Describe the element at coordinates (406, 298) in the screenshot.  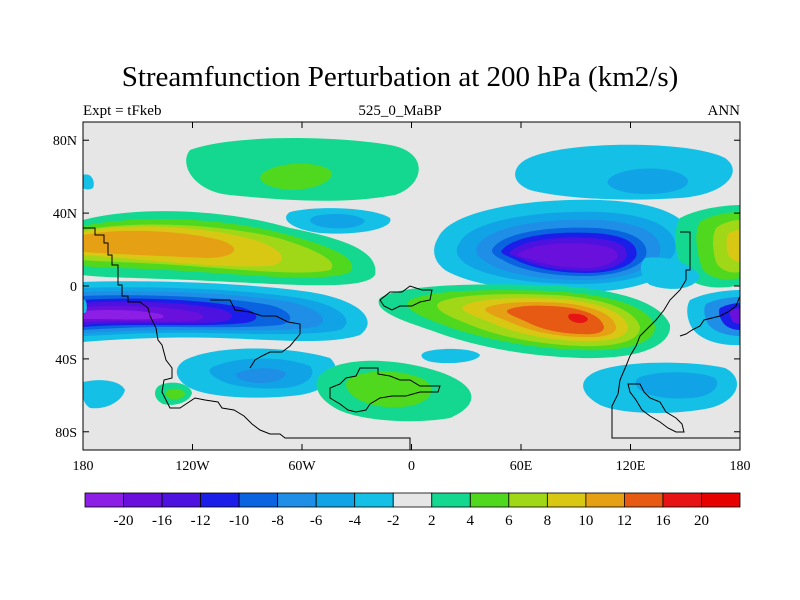
I see `coastline-africa` at that location.